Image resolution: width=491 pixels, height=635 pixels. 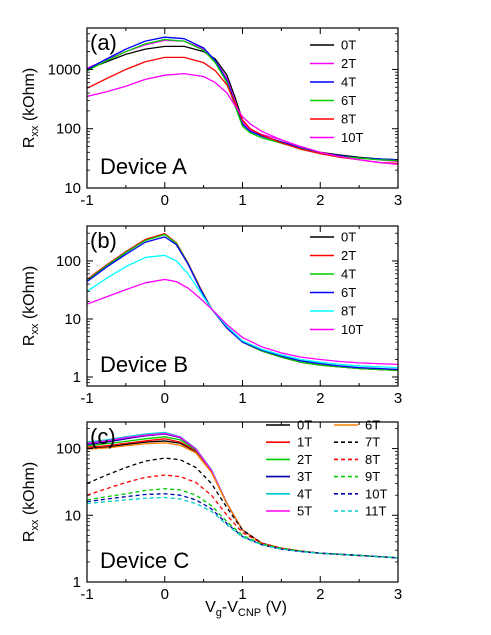 What do you see at coordinates (219, 613) in the screenshot?
I see `x-axis-title-sub1: g` at bounding box center [219, 613].